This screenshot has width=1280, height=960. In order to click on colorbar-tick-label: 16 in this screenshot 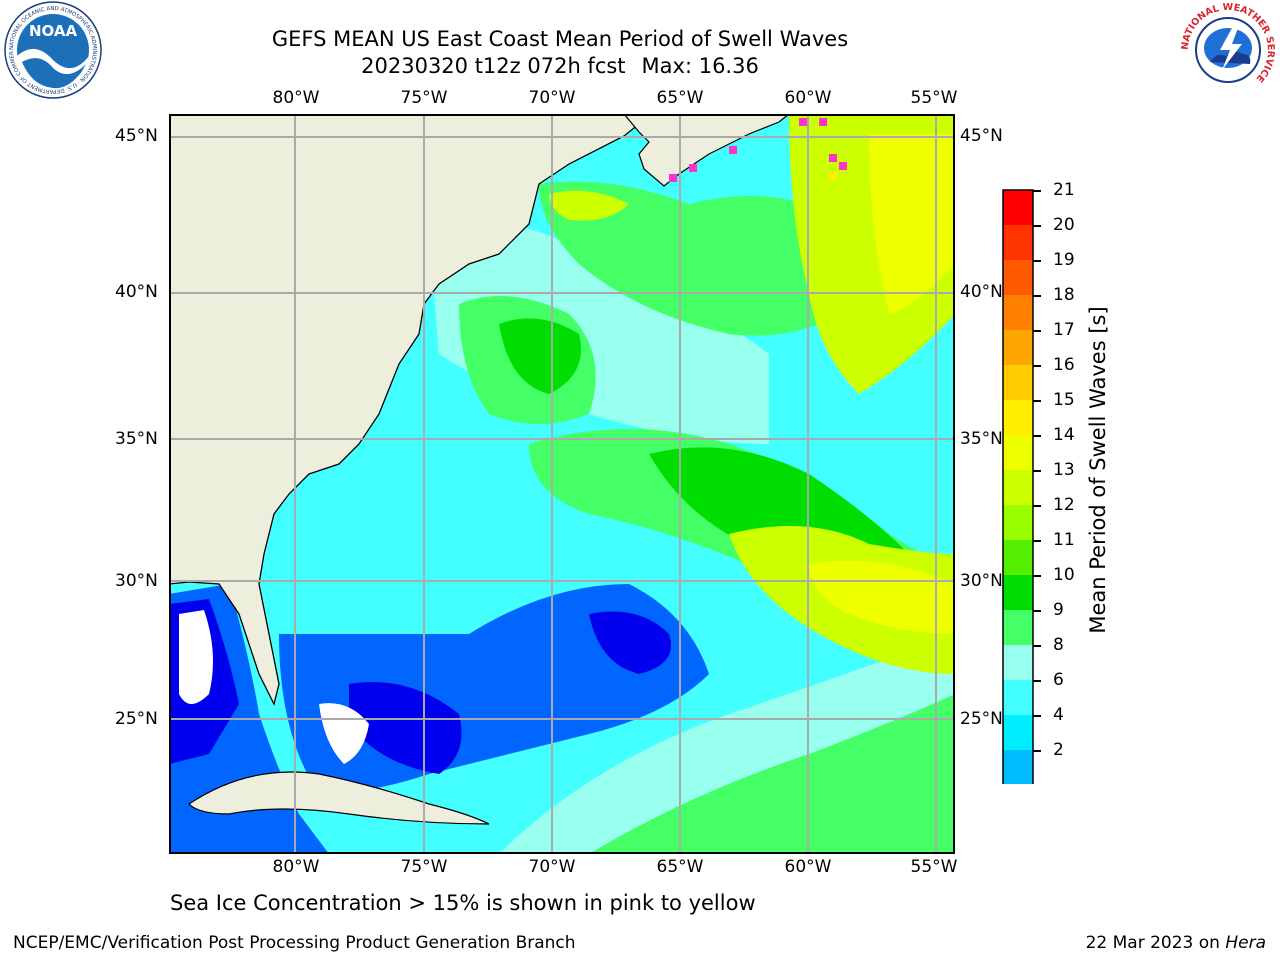, I will do `click(1064, 365)`.